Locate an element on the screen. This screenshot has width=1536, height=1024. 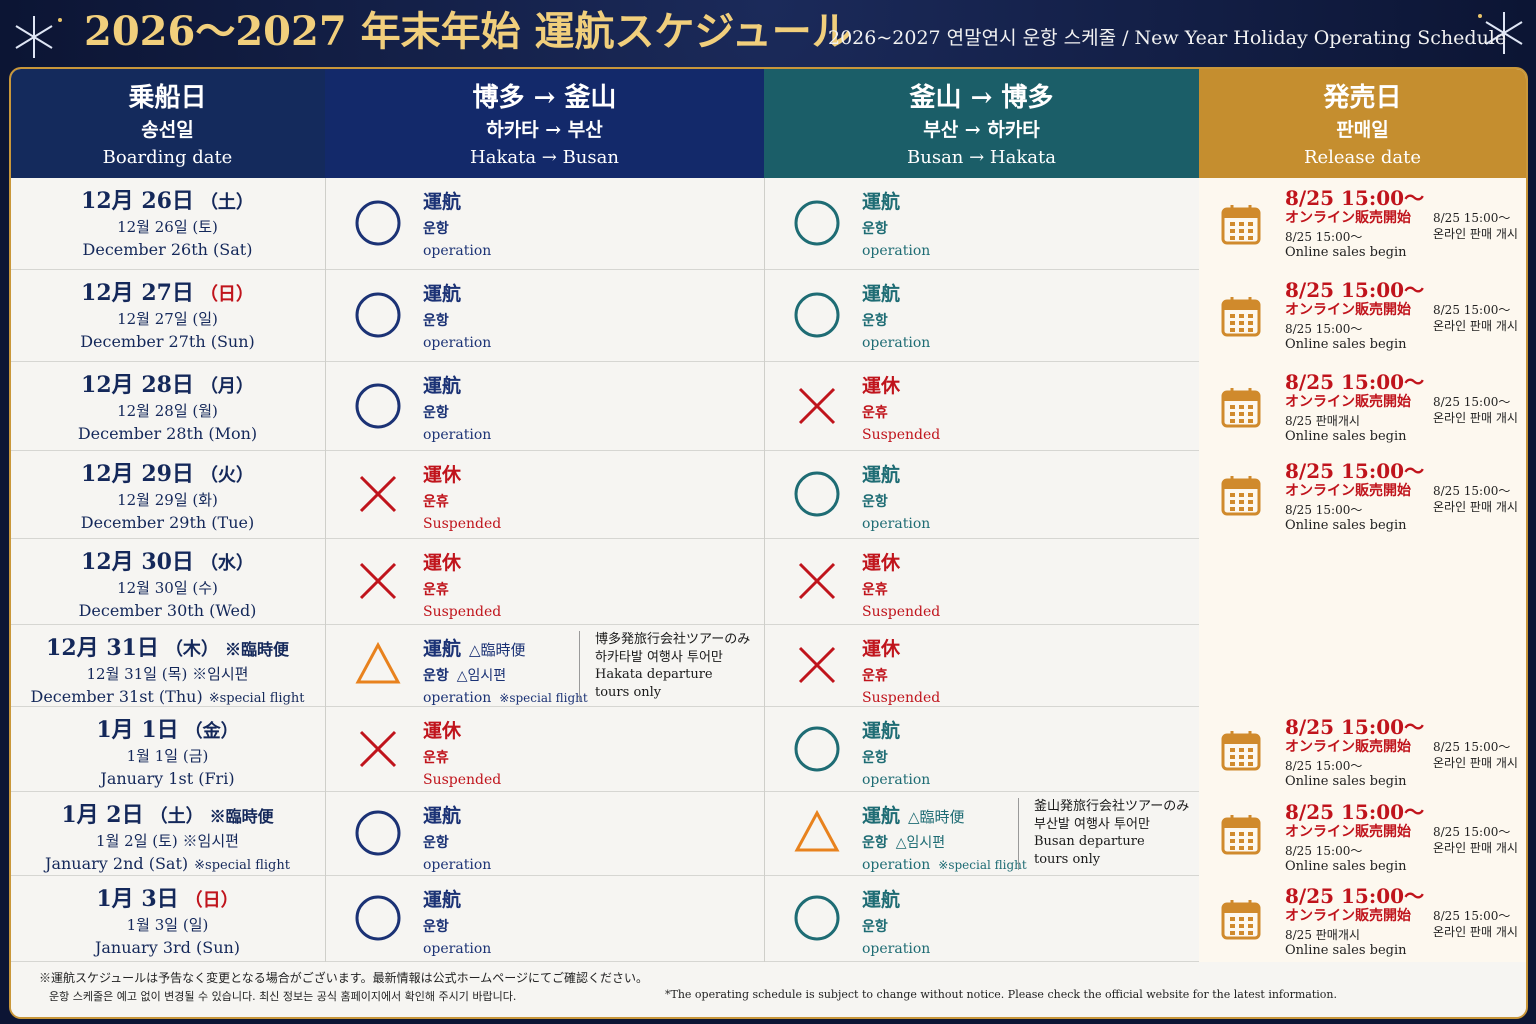
header-en: Boarding date is located at coordinates (167, 157).